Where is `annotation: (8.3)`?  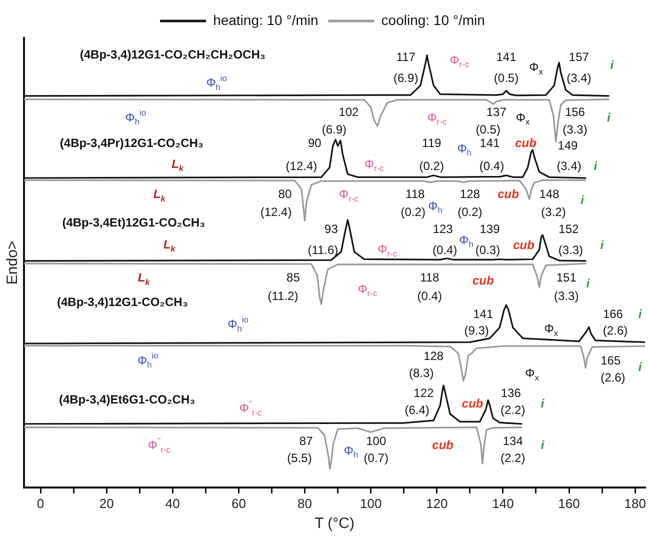 annotation: (8.3) is located at coordinates (421, 373).